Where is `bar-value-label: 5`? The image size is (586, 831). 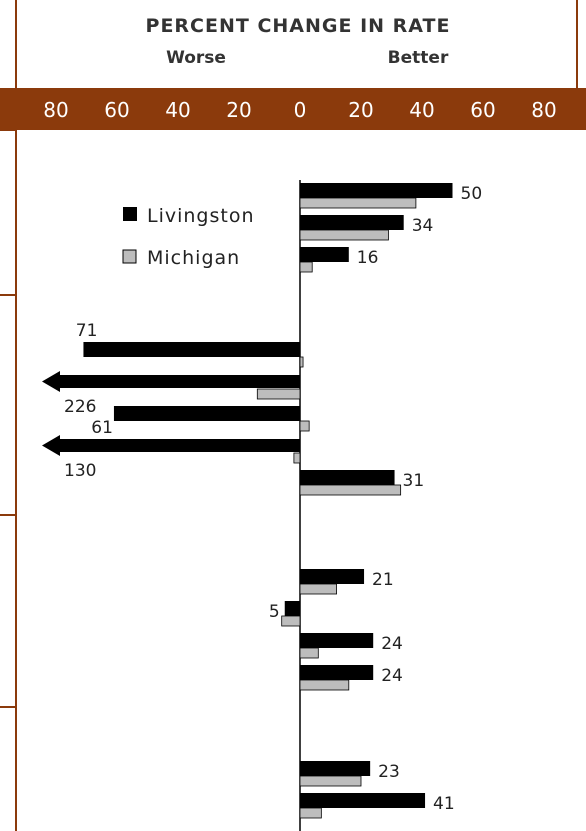 bar-value-label: 5 is located at coordinates (274, 612).